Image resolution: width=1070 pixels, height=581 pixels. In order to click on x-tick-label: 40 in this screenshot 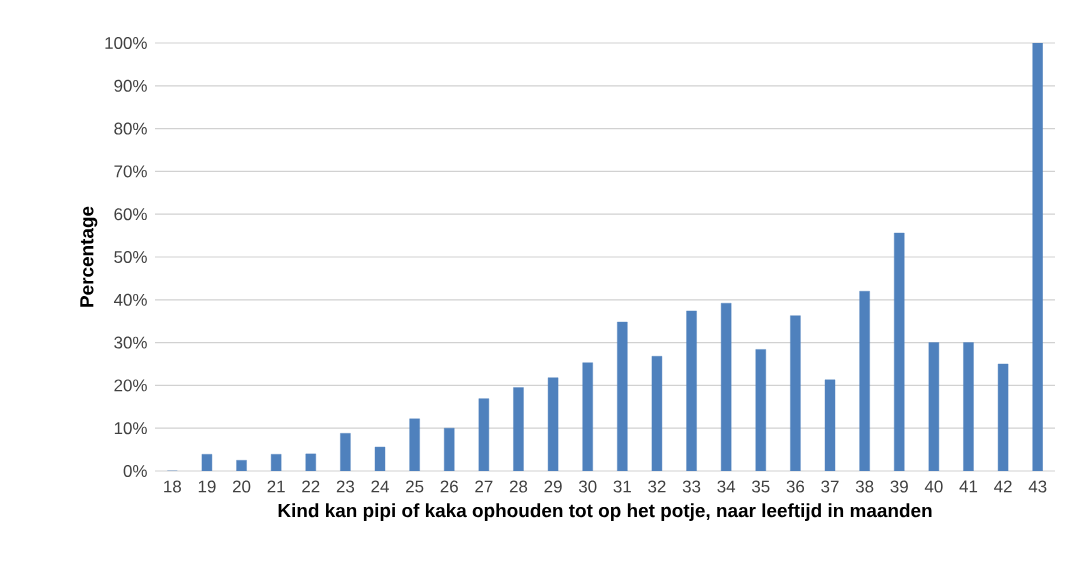, I will do `click(933, 486)`.